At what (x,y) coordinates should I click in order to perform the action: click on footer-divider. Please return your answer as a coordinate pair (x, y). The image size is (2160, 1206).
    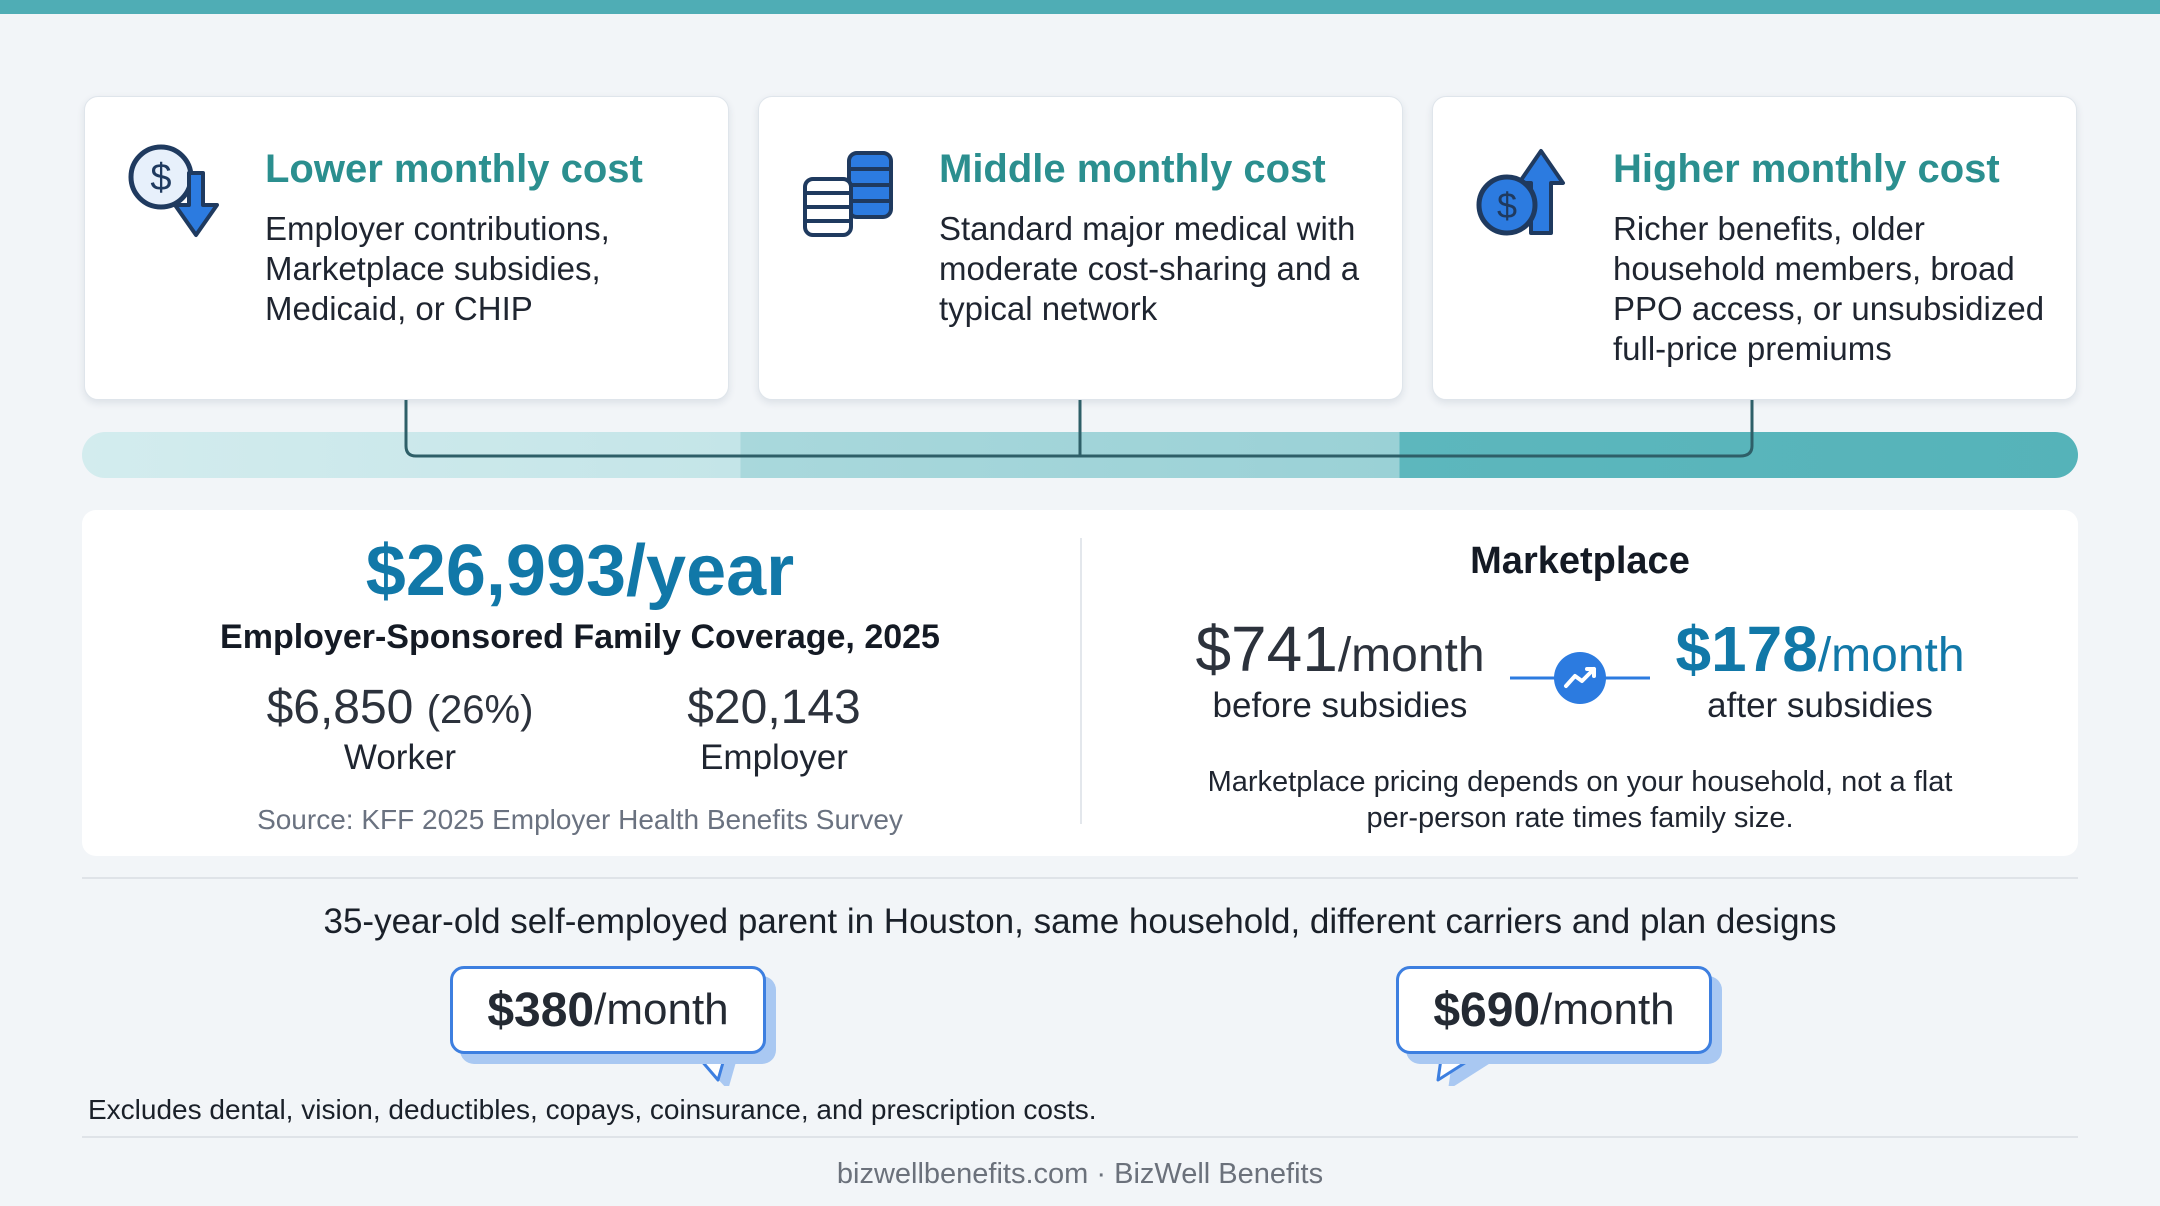
    Looking at the image, I should click on (1080, 1137).